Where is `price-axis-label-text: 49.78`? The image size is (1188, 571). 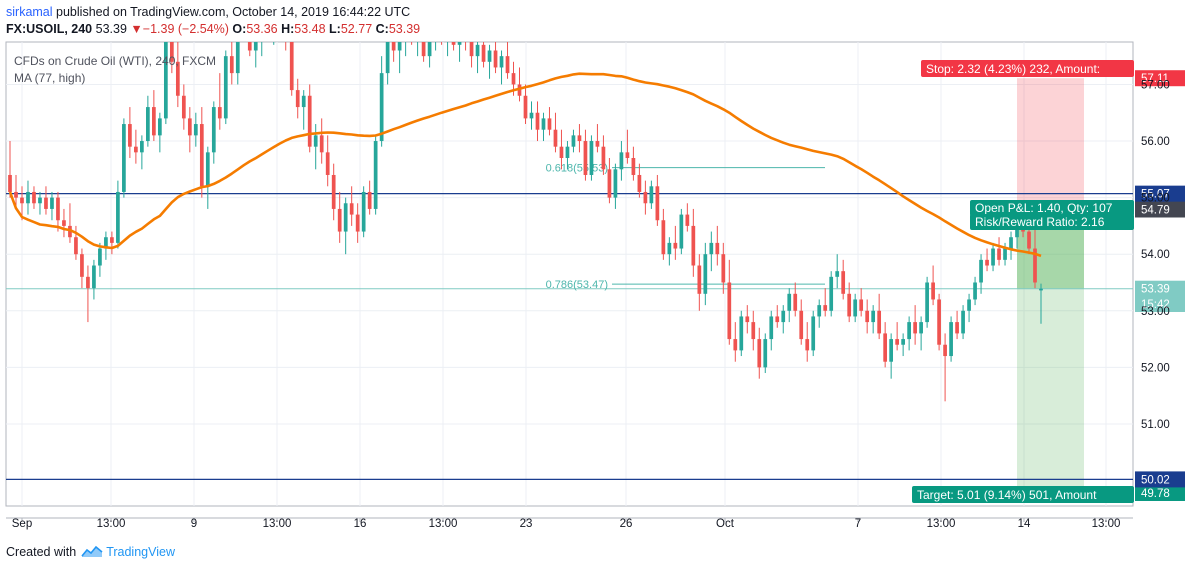 price-axis-label-text: 49.78 is located at coordinates (1155, 494).